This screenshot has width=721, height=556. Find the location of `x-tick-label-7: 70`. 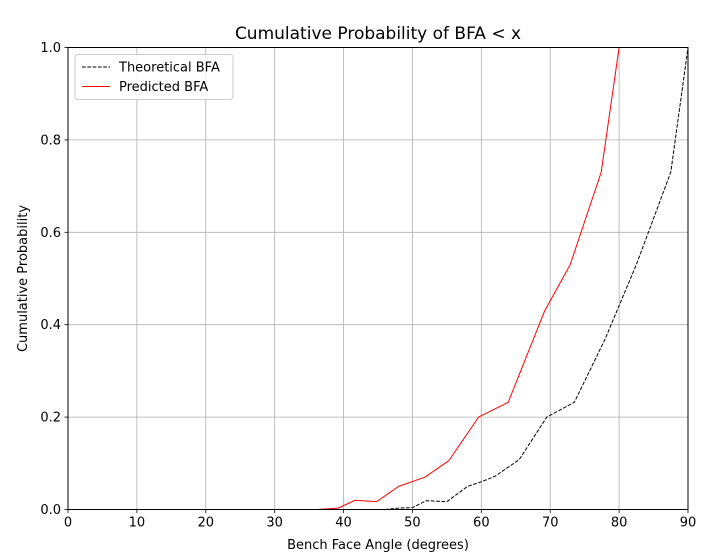

x-tick-label-7: 70 is located at coordinates (550, 523).